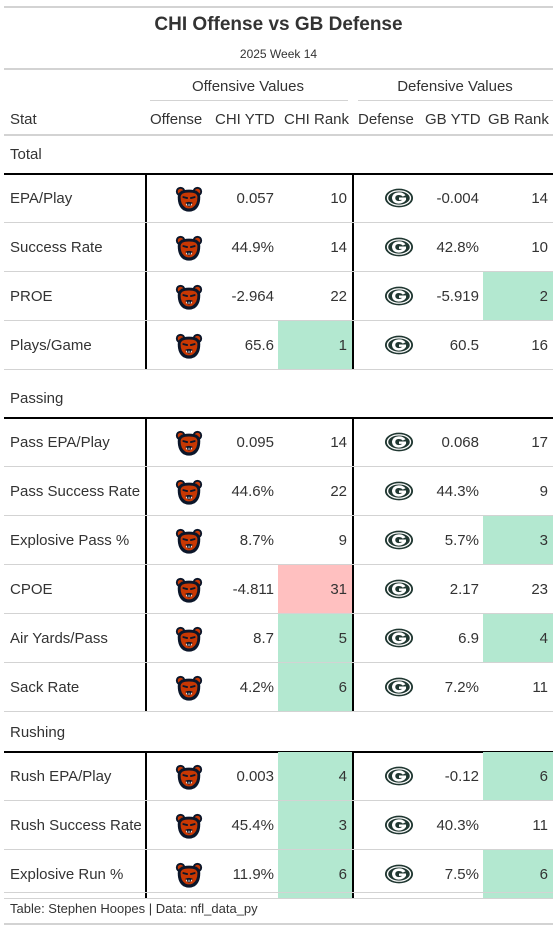 The width and height of the screenshot is (558, 929). I want to click on stat-name: Success Rate, so click(56, 247).